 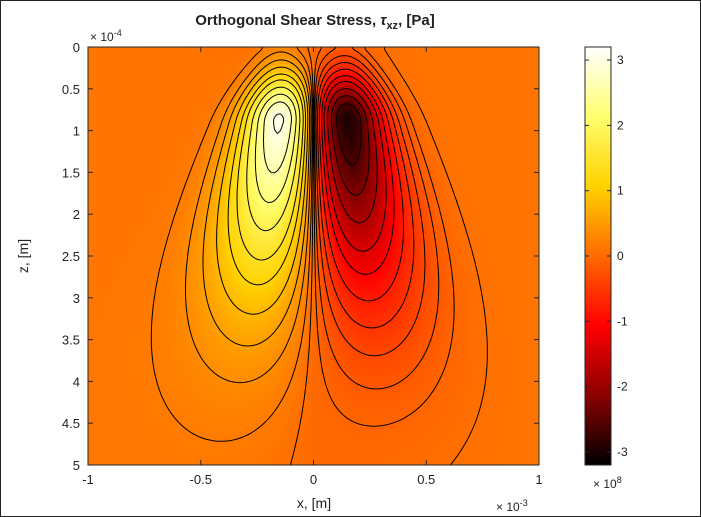 What do you see at coordinates (287, 20) in the screenshot?
I see `chart-title-text: Orthogonal Shear Stress,` at bounding box center [287, 20].